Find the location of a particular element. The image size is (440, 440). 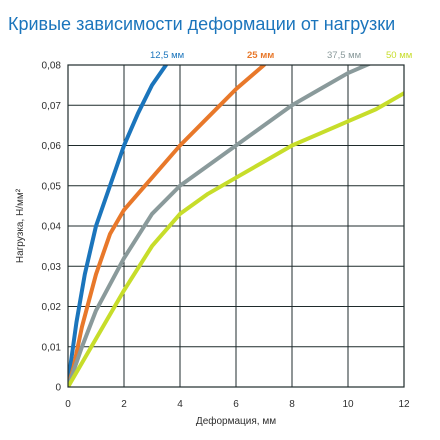

y-tick-label: 0,03 is located at coordinates (52, 267).